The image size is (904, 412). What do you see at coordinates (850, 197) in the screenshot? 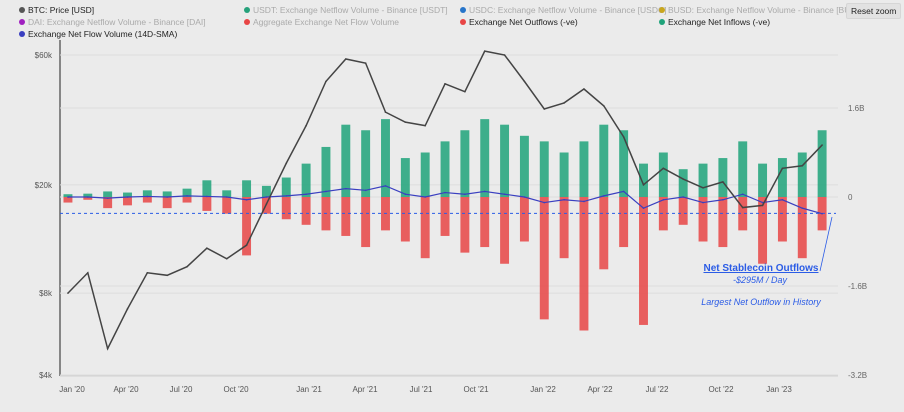
I see `right-tick-label: 0` at bounding box center [850, 197].